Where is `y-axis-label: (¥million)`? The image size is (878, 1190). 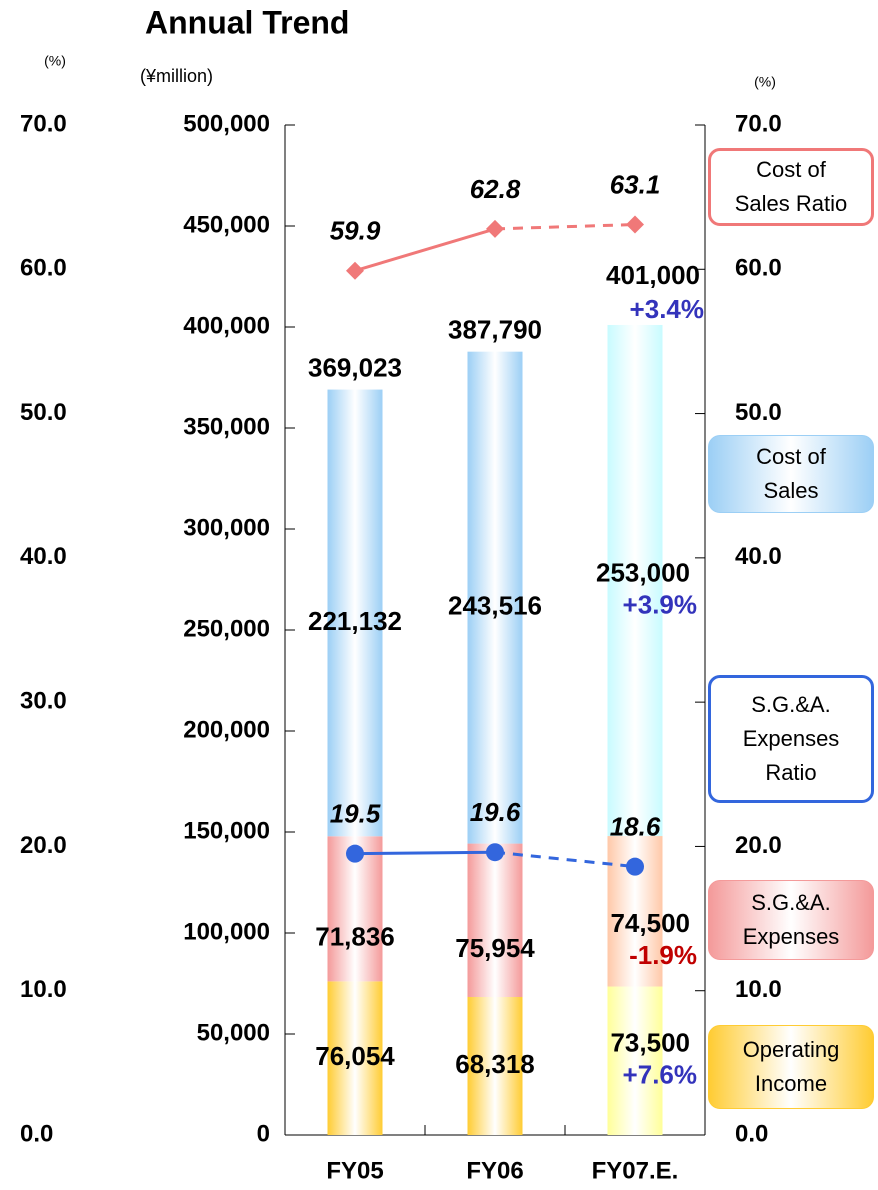
y-axis-label: (¥million) is located at coordinates (176, 76).